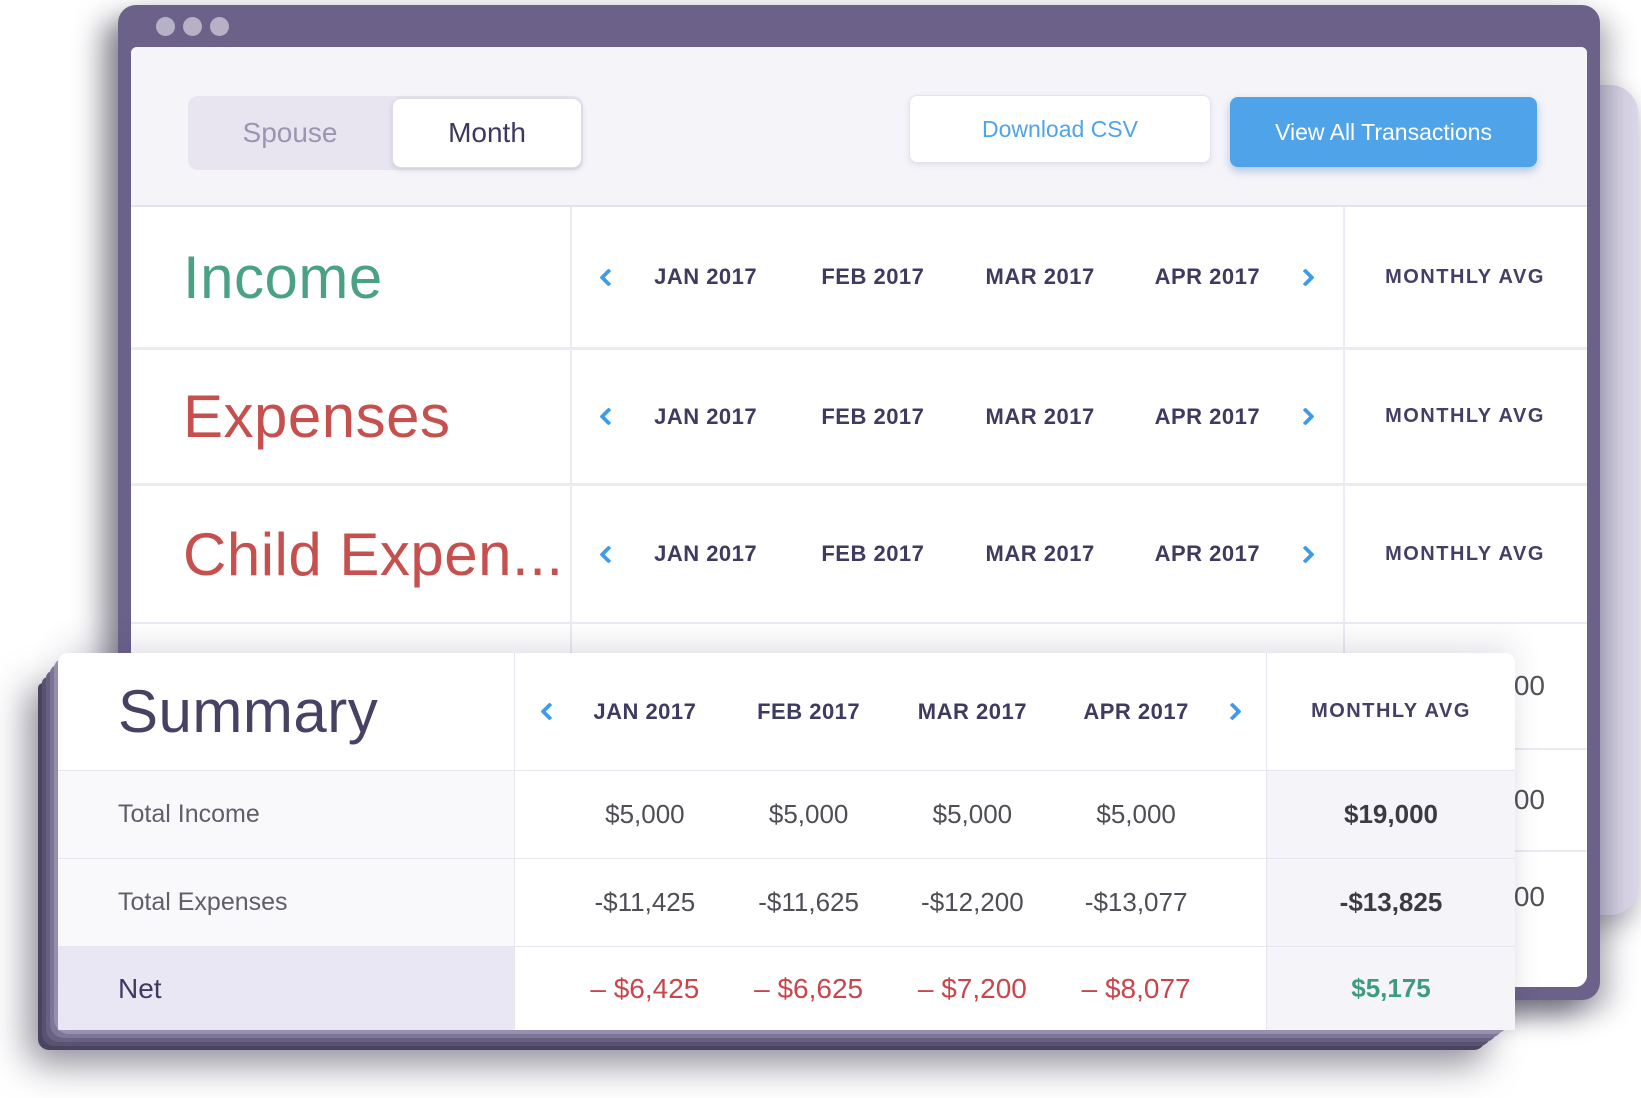 The width and height of the screenshot is (1641, 1098). Describe the element at coordinates (385, 133) in the screenshot. I see `view-toggle: Spouse Month` at that location.